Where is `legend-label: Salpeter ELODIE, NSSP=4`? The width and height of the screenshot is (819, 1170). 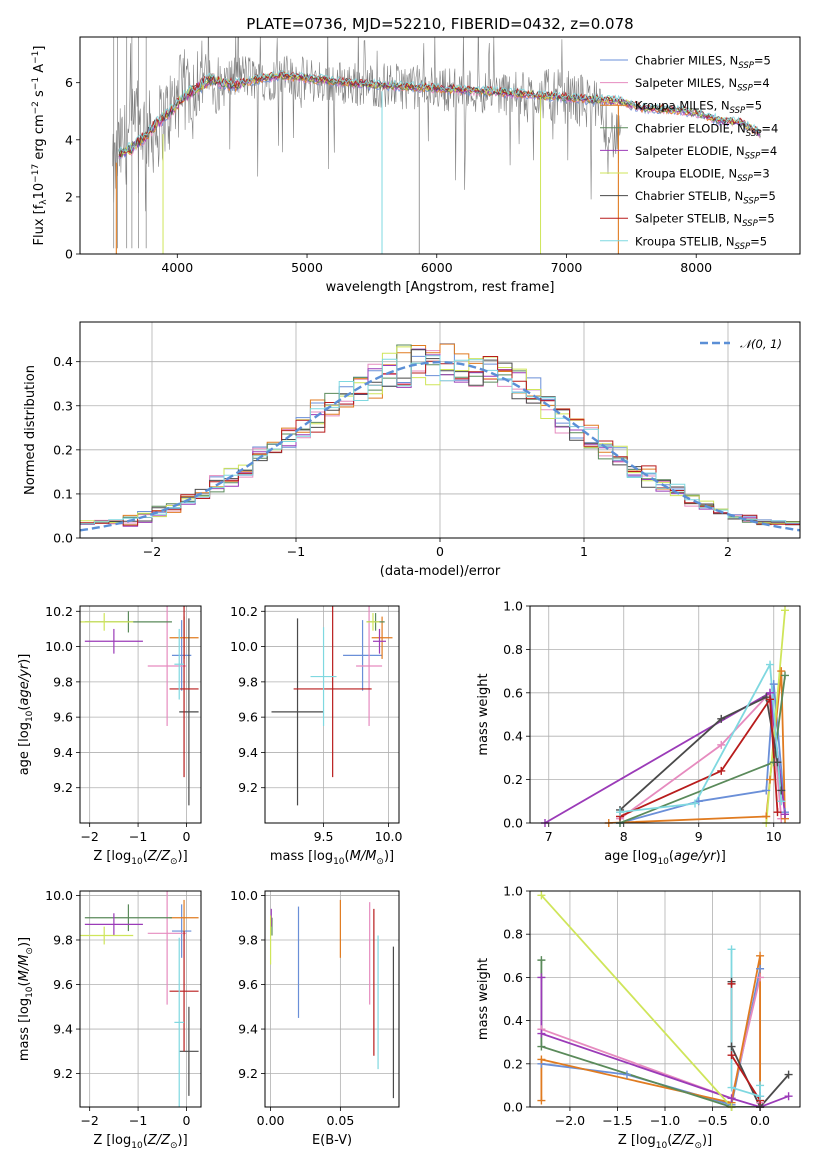 legend-label: Salpeter ELODIE, NSSP=4 is located at coordinates (706, 153).